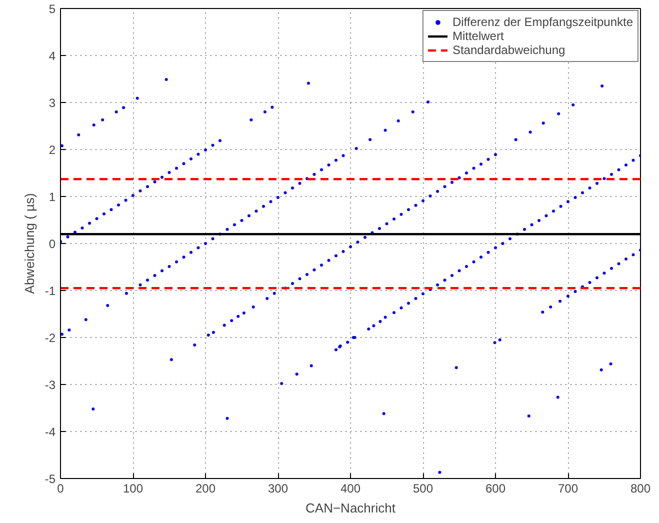  What do you see at coordinates (52, 9) in the screenshot?
I see `y-tick-label: 5` at bounding box center [52, 9].